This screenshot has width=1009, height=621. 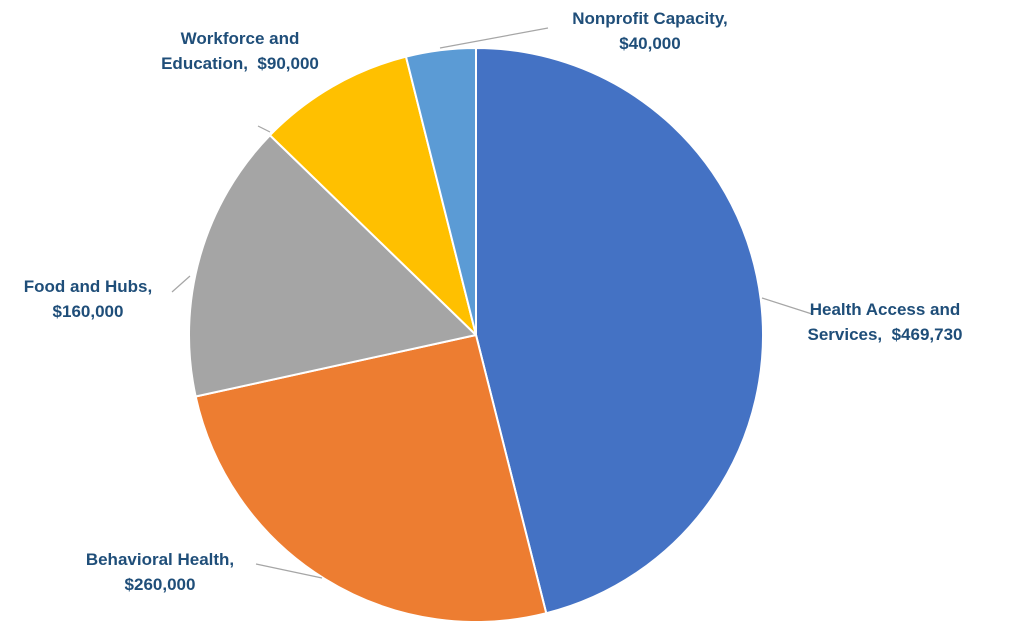 What do you see at coordinates (289, 571) in the screenshot?
I see `leader-line-behavioral-health` at bounding box center [289, 571].